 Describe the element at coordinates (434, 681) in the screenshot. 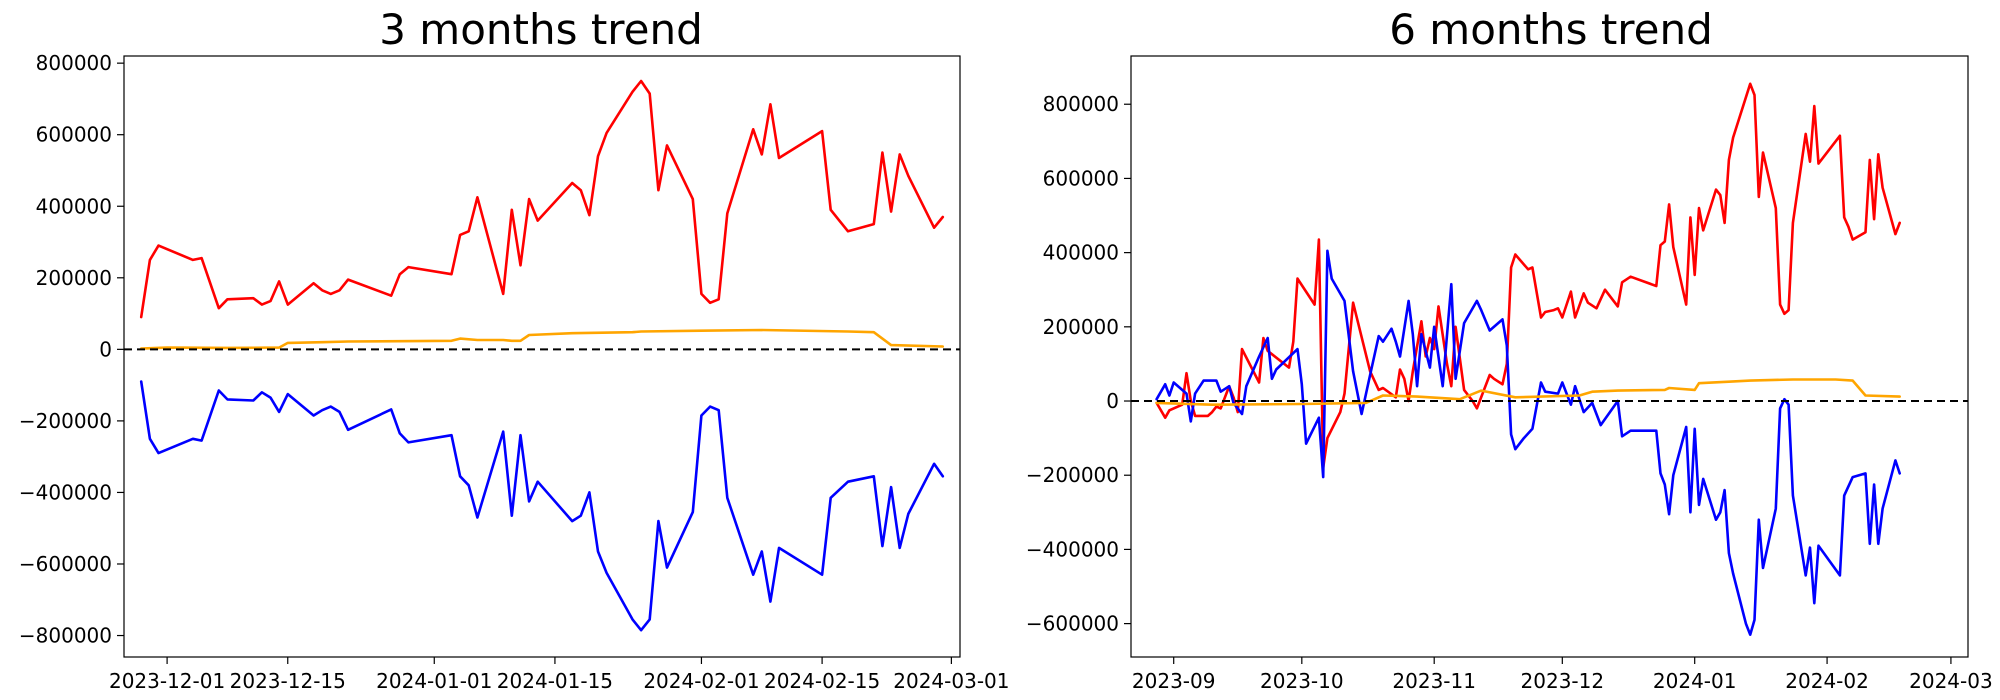

I see `x-tick-label: 2024-01-01` at that location.